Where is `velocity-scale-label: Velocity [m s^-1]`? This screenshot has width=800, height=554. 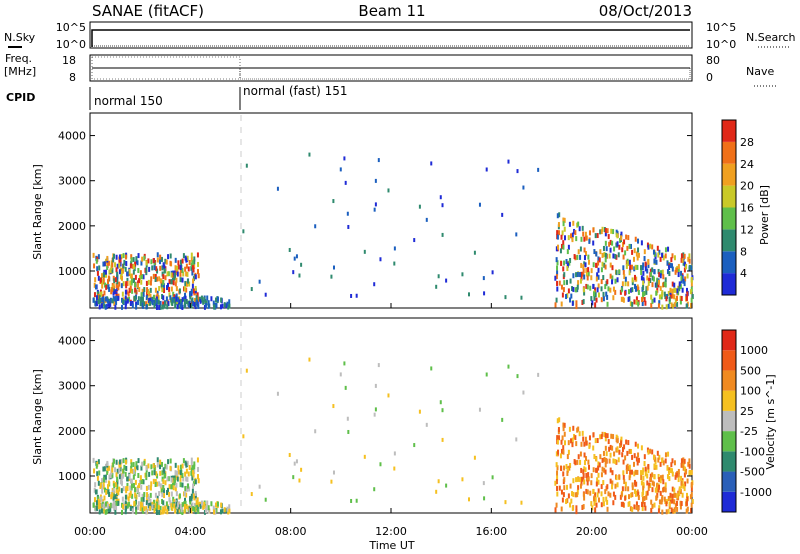 velocity-scale-label: Velocity [m s^-1] is located at coordinates (770, 421).